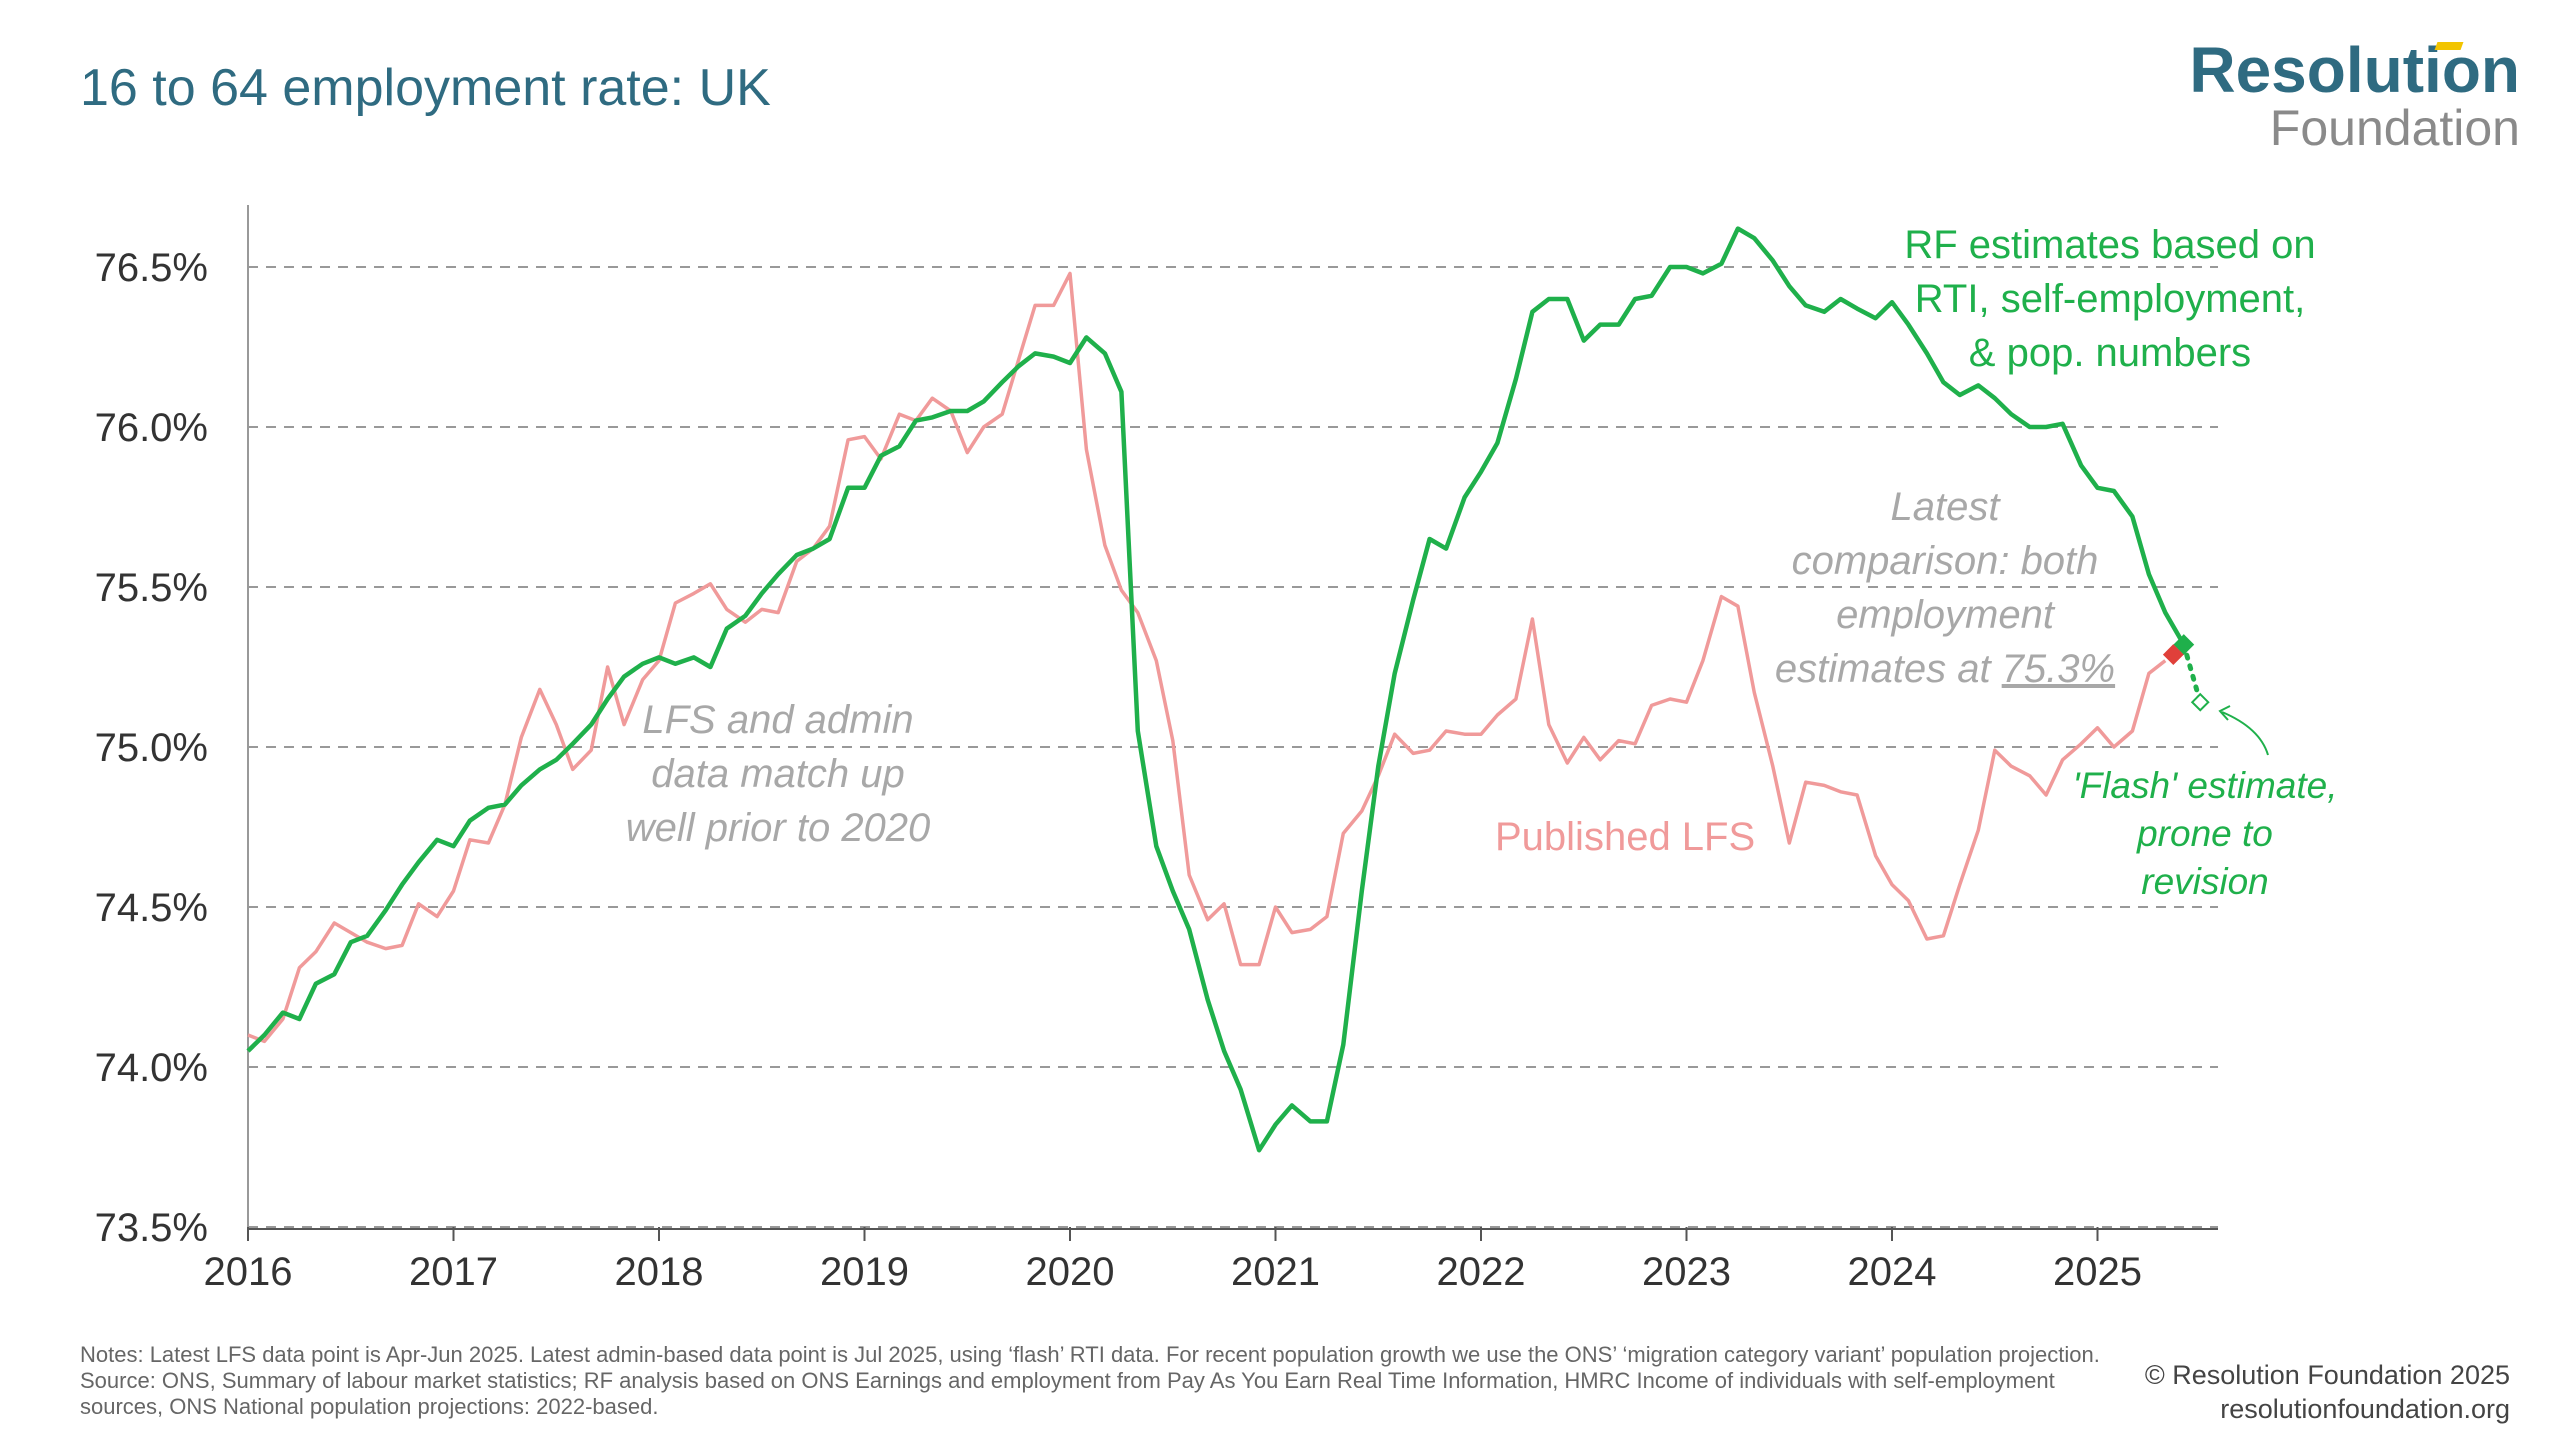 This screenshot has width=2560, height=1440. What do you see at coordinates (1070, 1272) in the screenshot?
I see `x-tick-label: 2020` at bounding box center [1070, 1272].